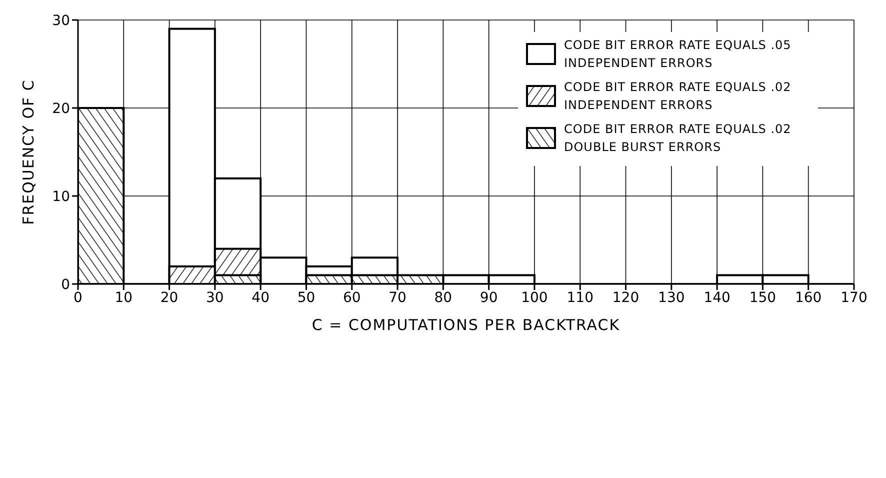  Describe the element at coordinates (28, 152) in the screenshot. I see `y-axis-title: FREQUENCY OF C` at that location.